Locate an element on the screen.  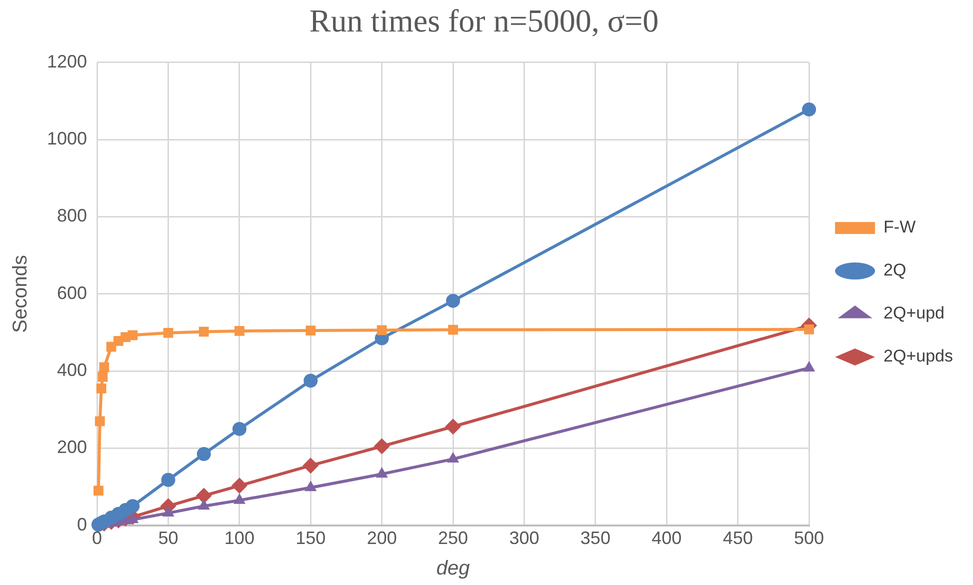
x-tick-label: 450 is located at coordinates (737, 538).